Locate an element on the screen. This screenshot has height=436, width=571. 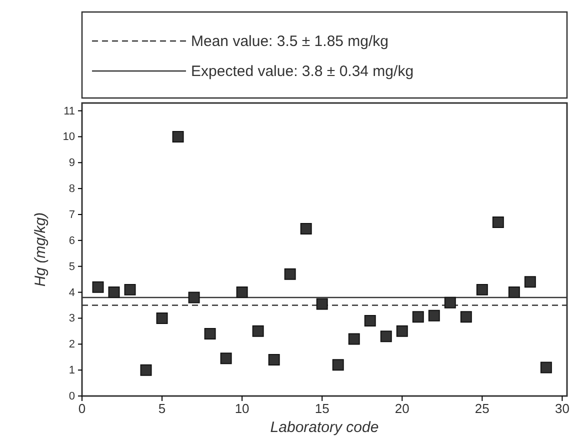
x-axis-title: Laboratory code is located at coordinates (324, 427).